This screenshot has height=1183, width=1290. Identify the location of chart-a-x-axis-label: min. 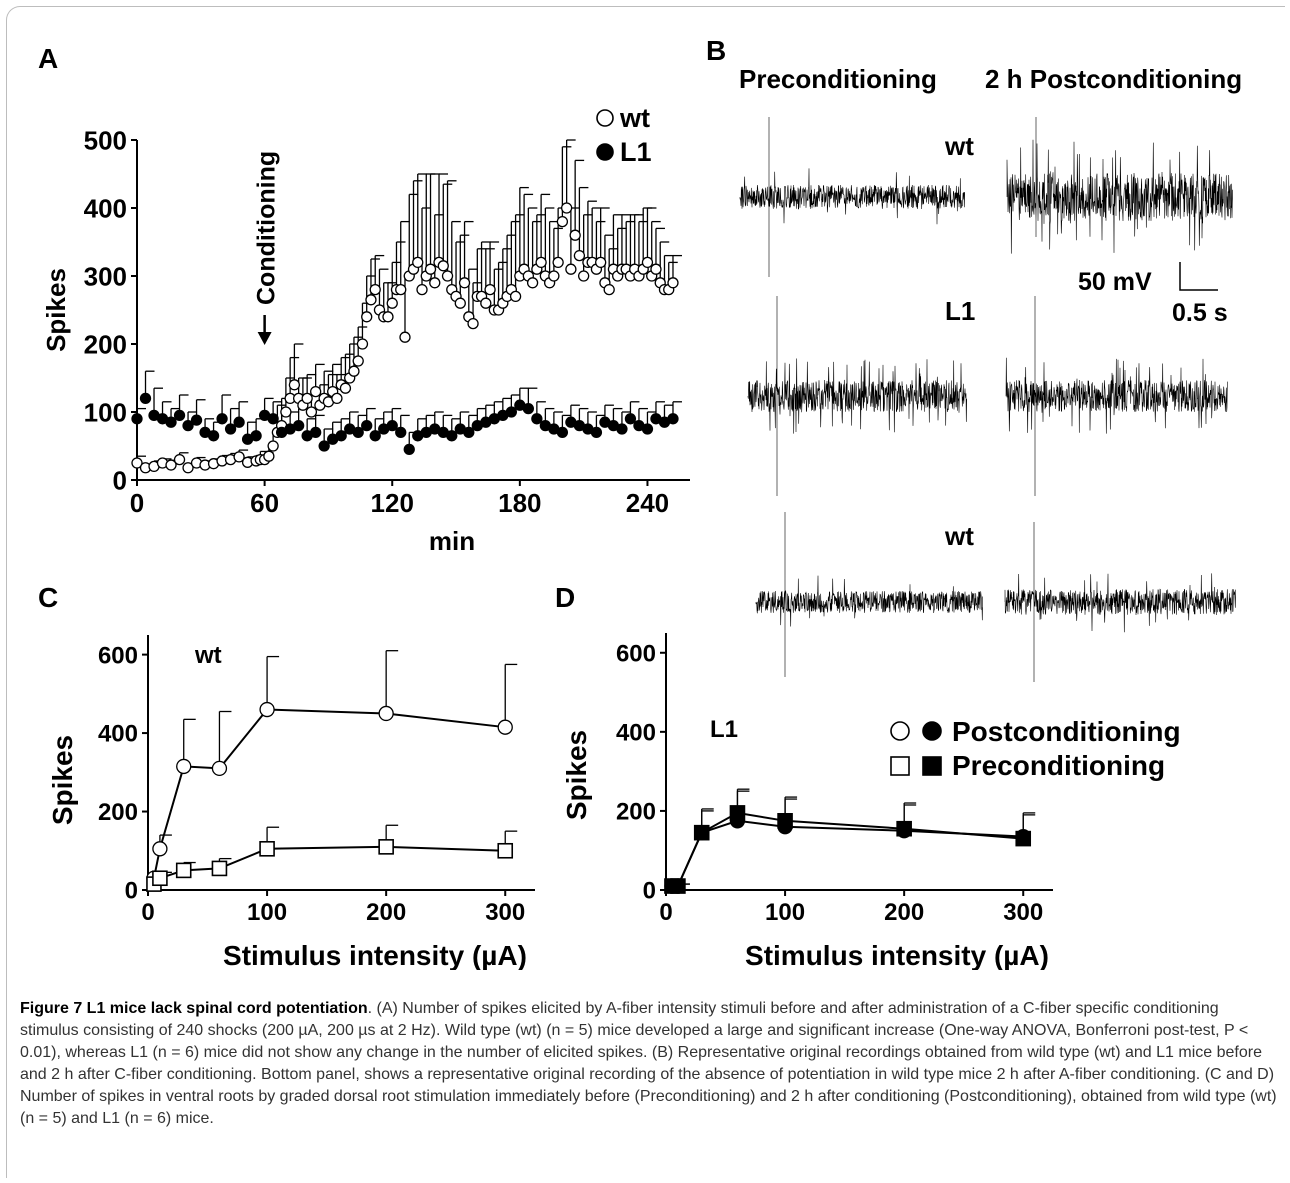
(452, 541).